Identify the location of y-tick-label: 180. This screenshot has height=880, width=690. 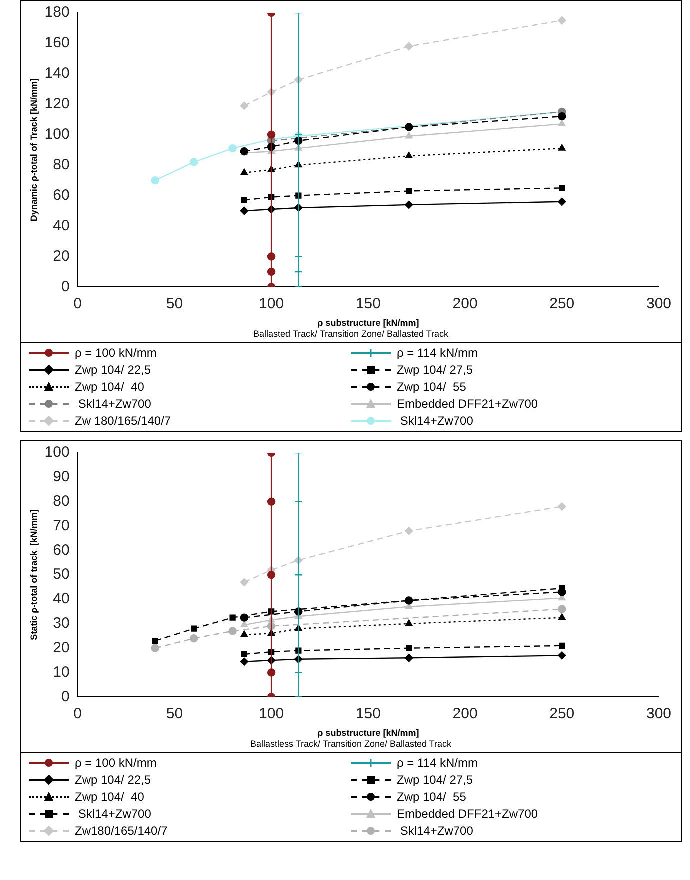
(57, 13).